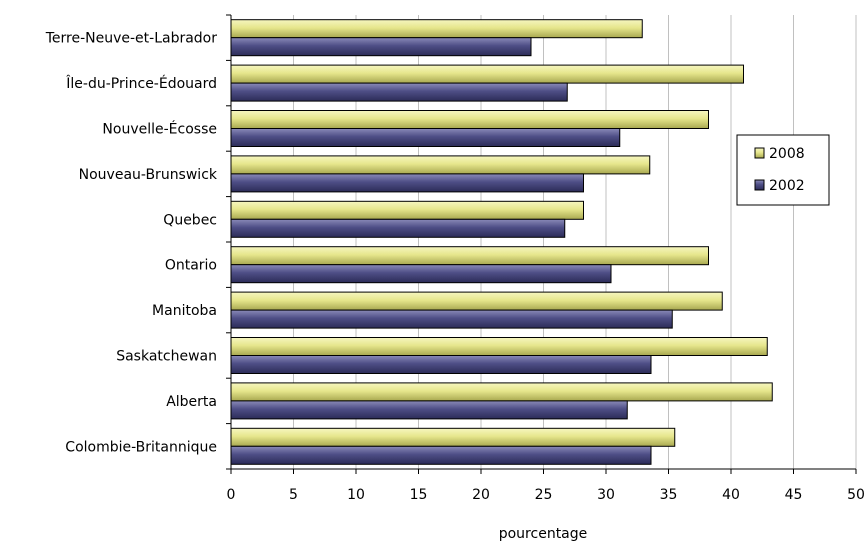  Describe the element at coordinates (856, 495) in the screenshot. I see `x-tick-label: 50` at that location.